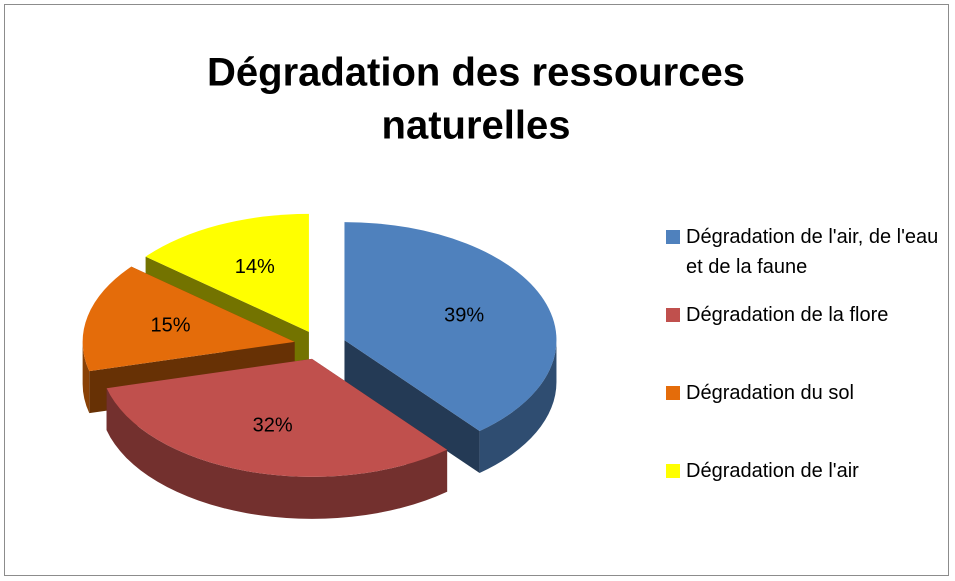 The height and width of the screenshot is (581, 955). Describe the element at coordinates (770, 393) in the screenshot. I see `legend-label: Dégradation du sol` at that location.